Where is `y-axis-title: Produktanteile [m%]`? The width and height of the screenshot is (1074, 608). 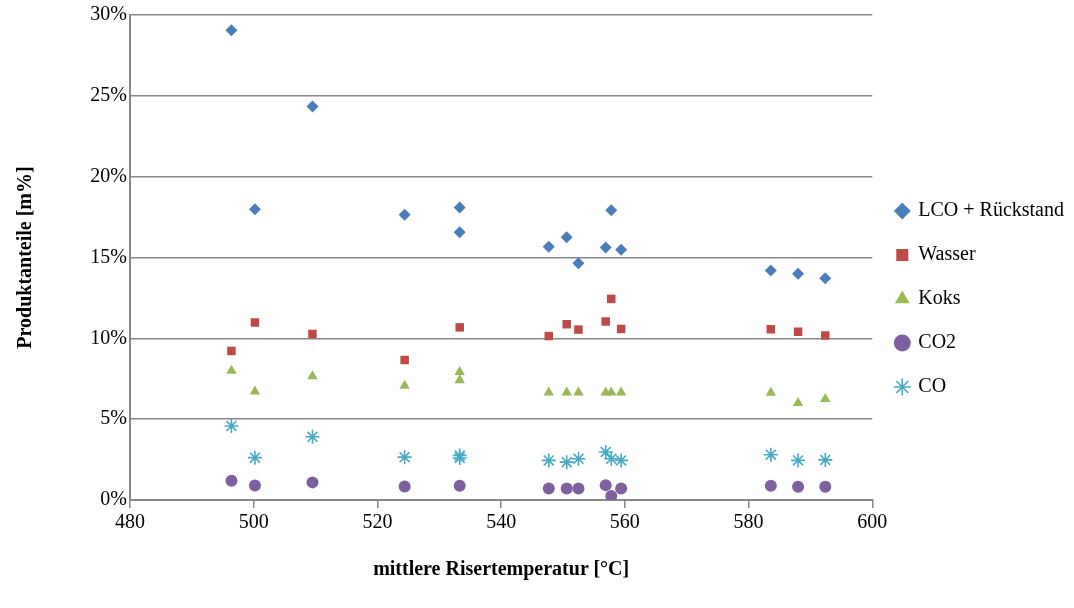 y-axis-title: Produktanteile [m%] is located at coordinates (24, 257).